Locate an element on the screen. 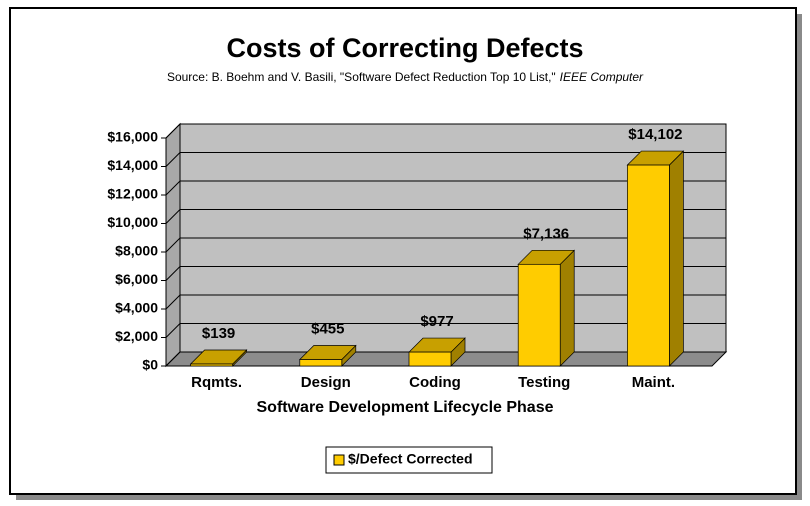 The height and width of the screenshot is (506, 810). y-tick-label: $12,000 is located at coordinates (132, 194).